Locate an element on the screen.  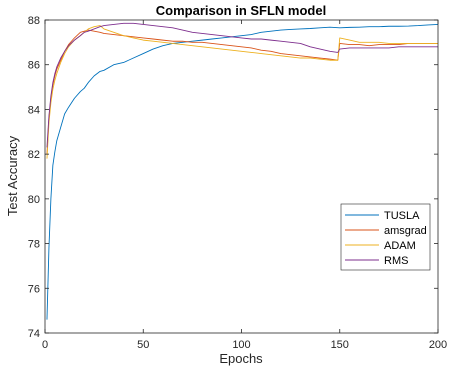
legend-label-rms: RMS is located at coordinates (396, 261).